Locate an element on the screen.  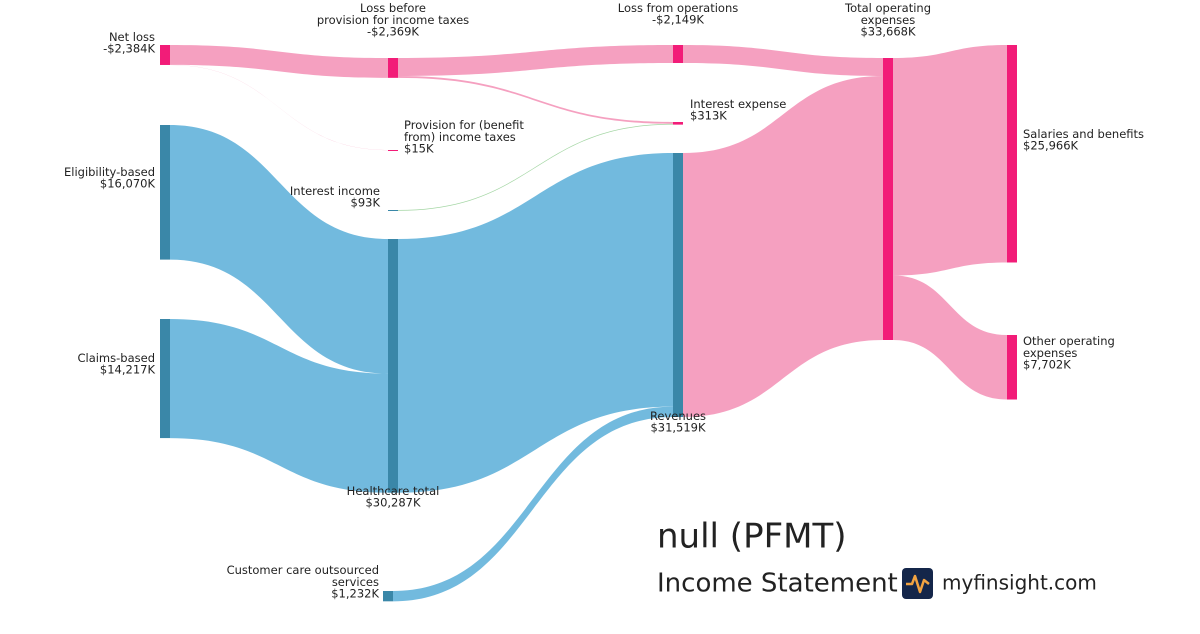
node-label-line: Healthcare total is located at coordinates (393, 491).